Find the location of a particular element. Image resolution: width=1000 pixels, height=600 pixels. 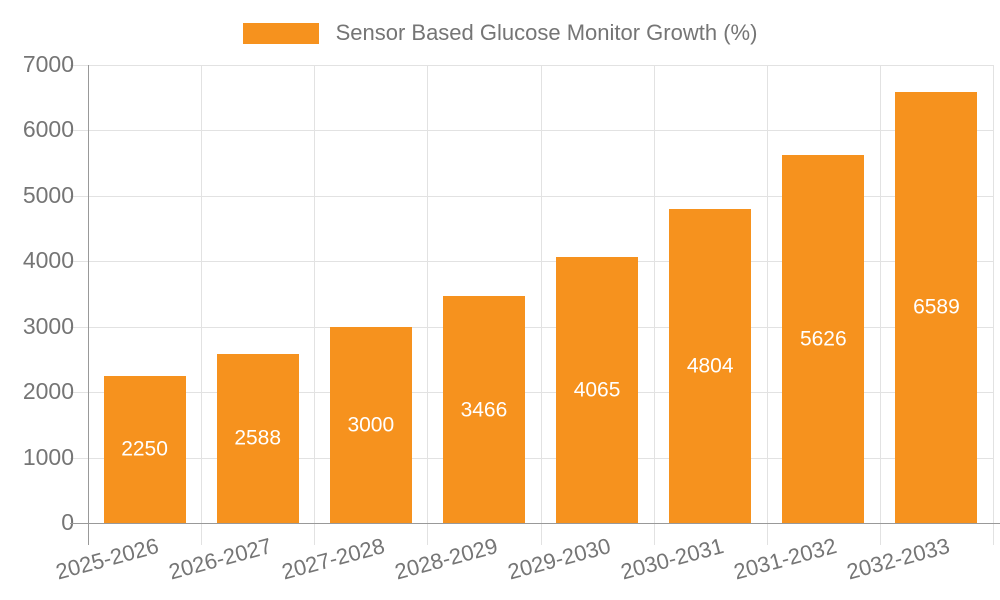

bar-value-label: 3466 is located at coordinates (484, 410).